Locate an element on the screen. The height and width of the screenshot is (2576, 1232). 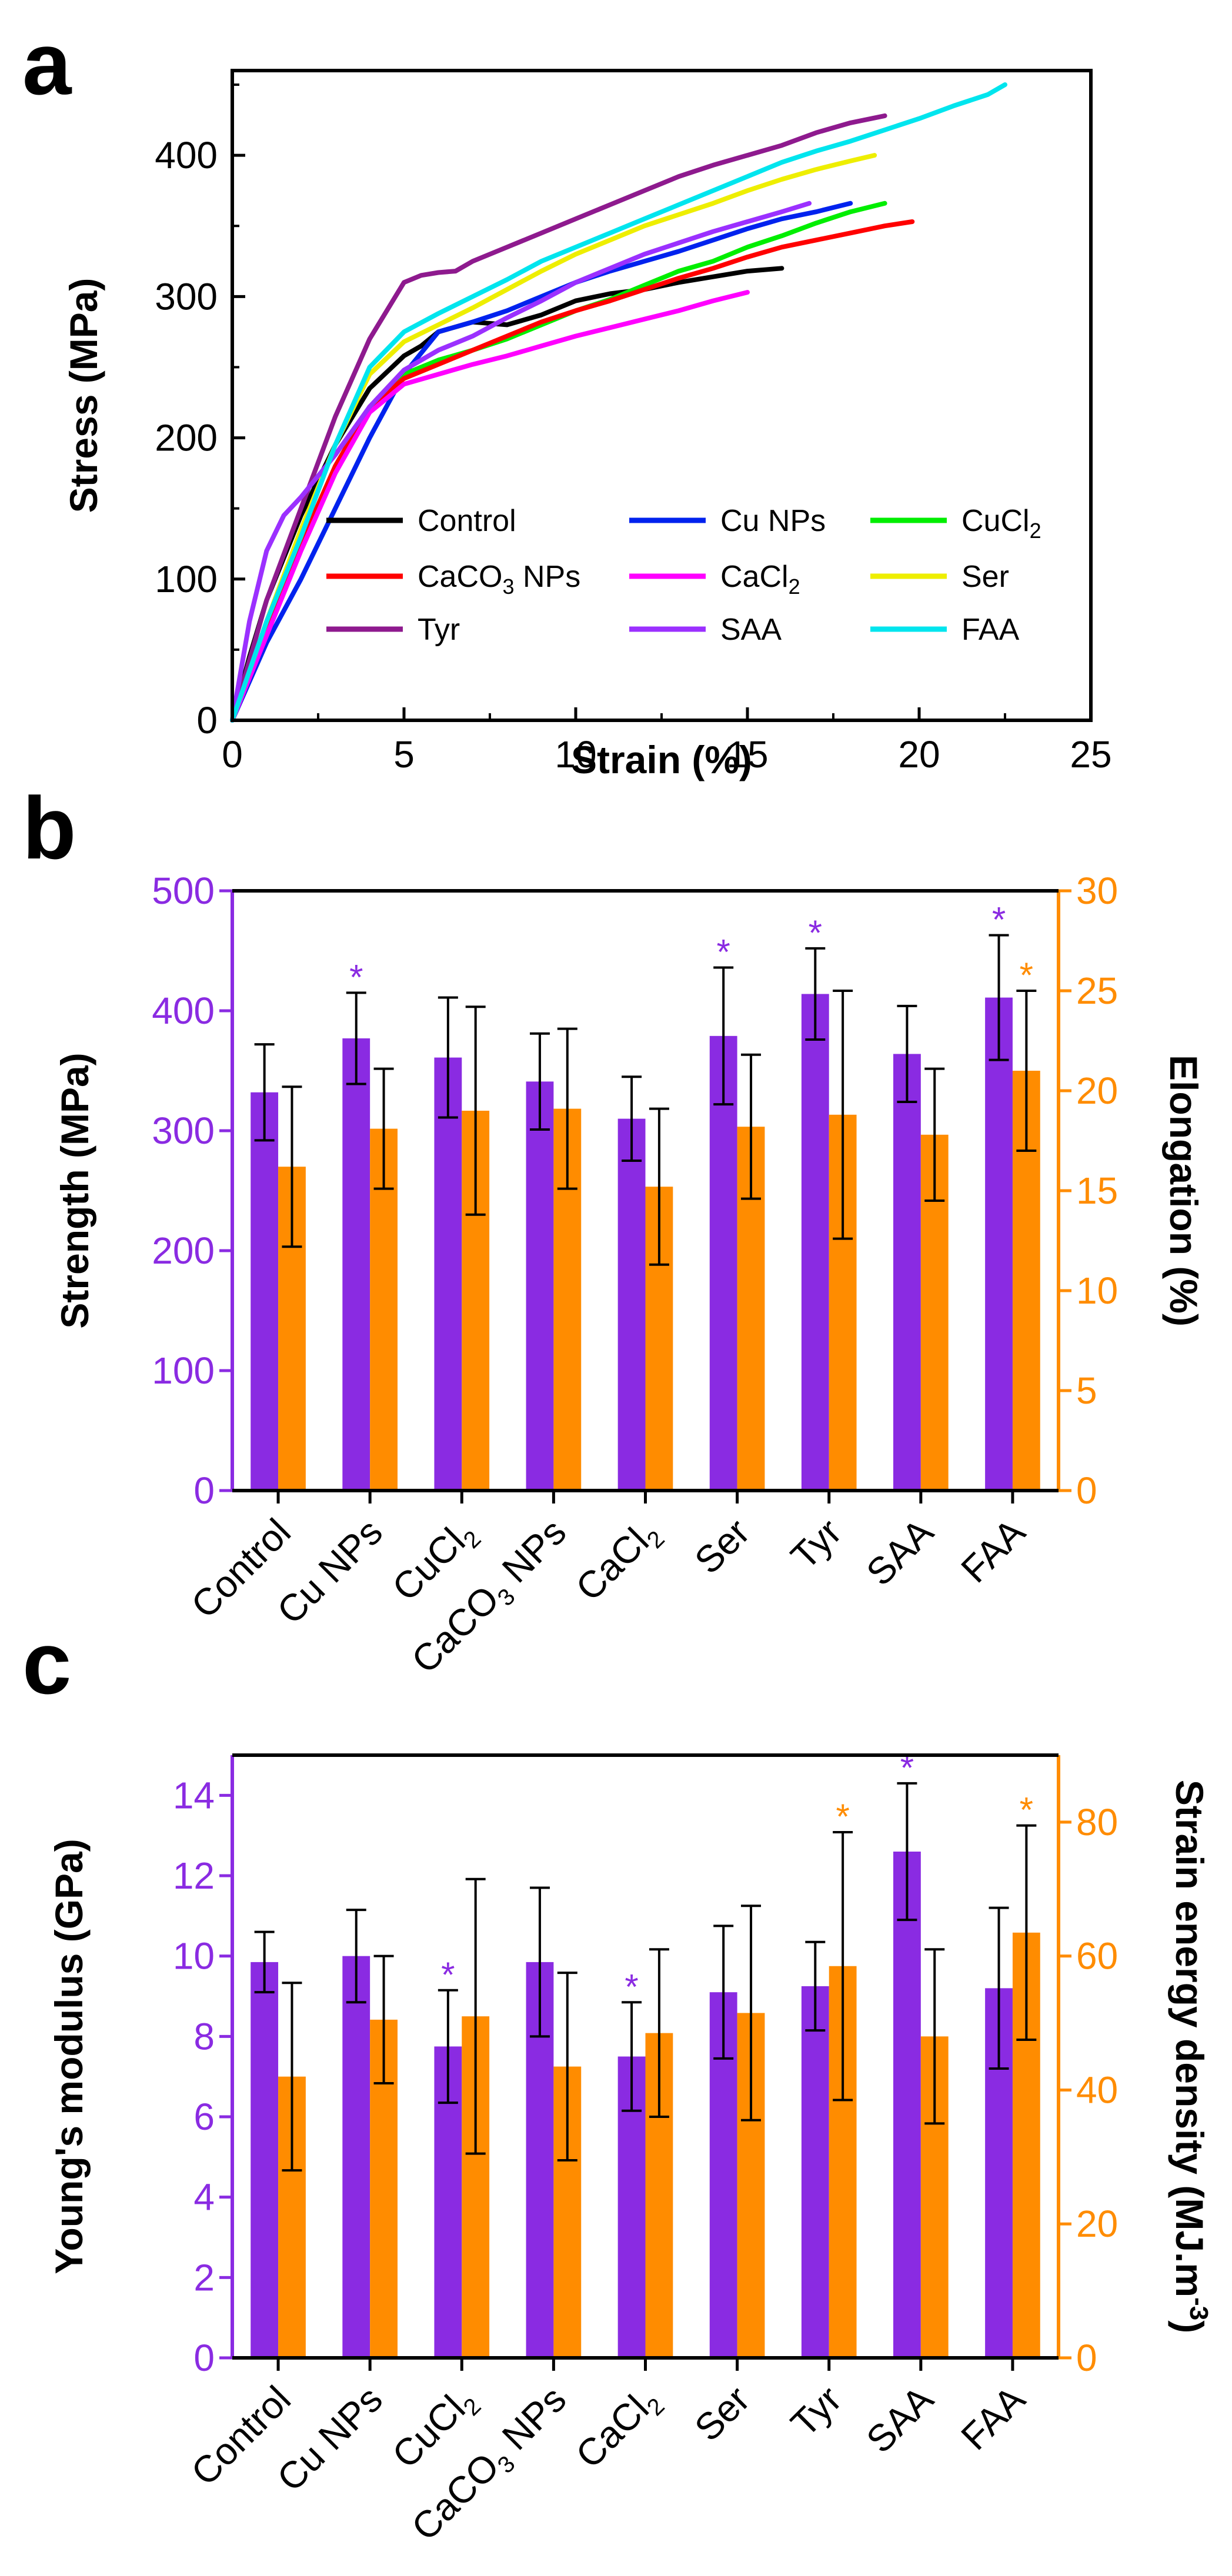
y-tick-label: 400 is located at coordinates (186, 155).